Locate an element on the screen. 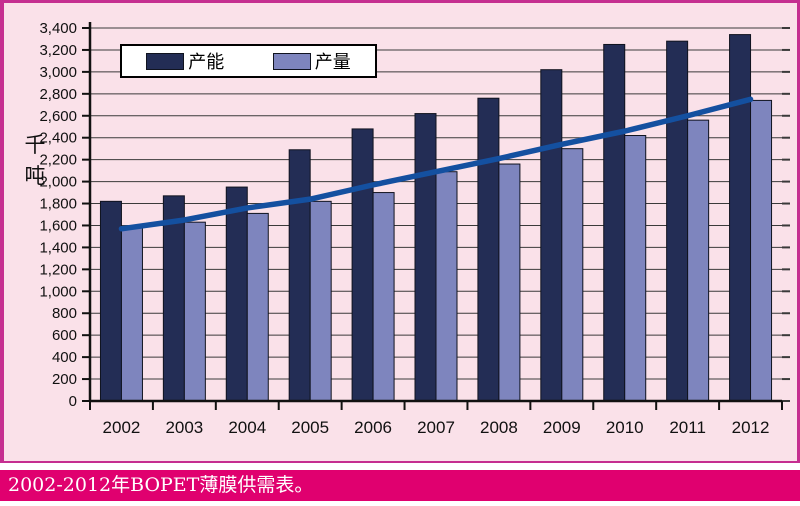 The image size is (800, 506). x-category-label: 2009 is located at coordinates (562, 427).